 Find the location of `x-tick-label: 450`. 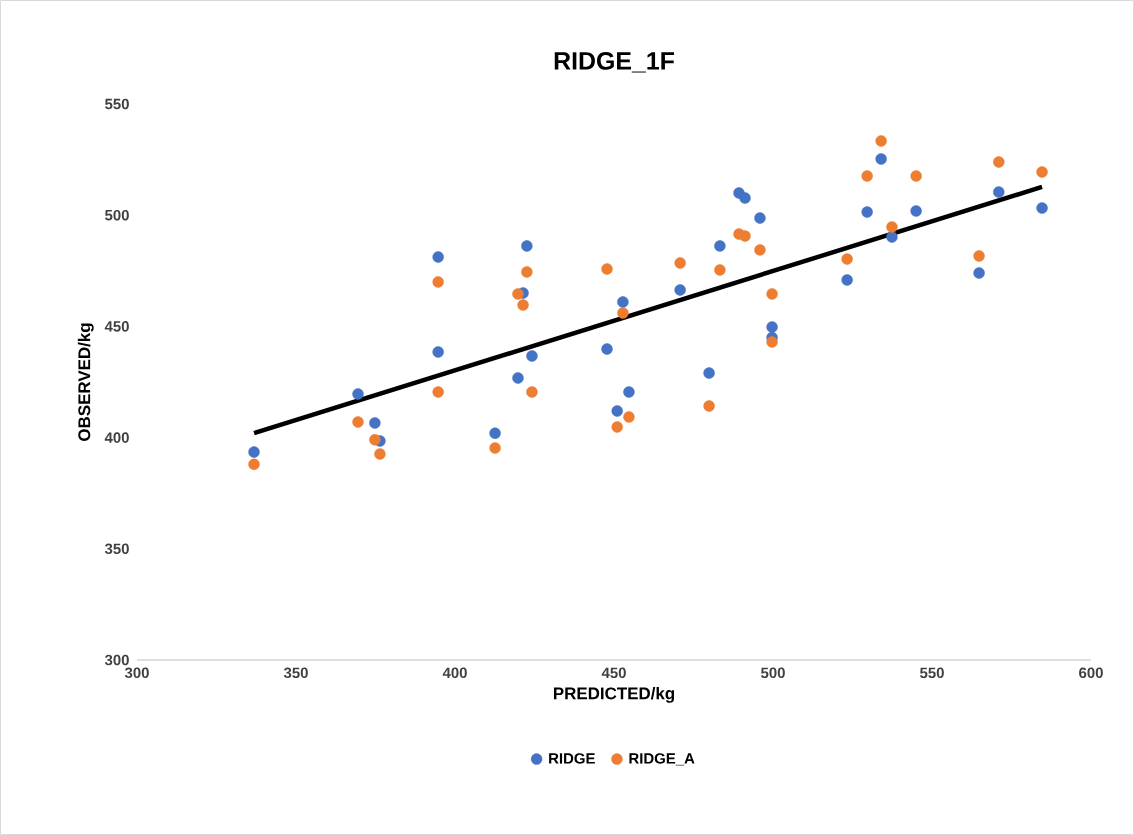

x-tick-label: 450 is located at coordinates (613, 673).